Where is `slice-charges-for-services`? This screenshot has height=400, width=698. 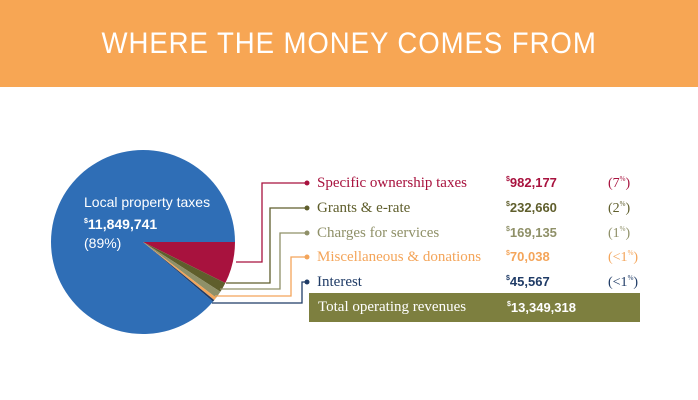 slice-charges-for-services is located at coordinates (182, 270).